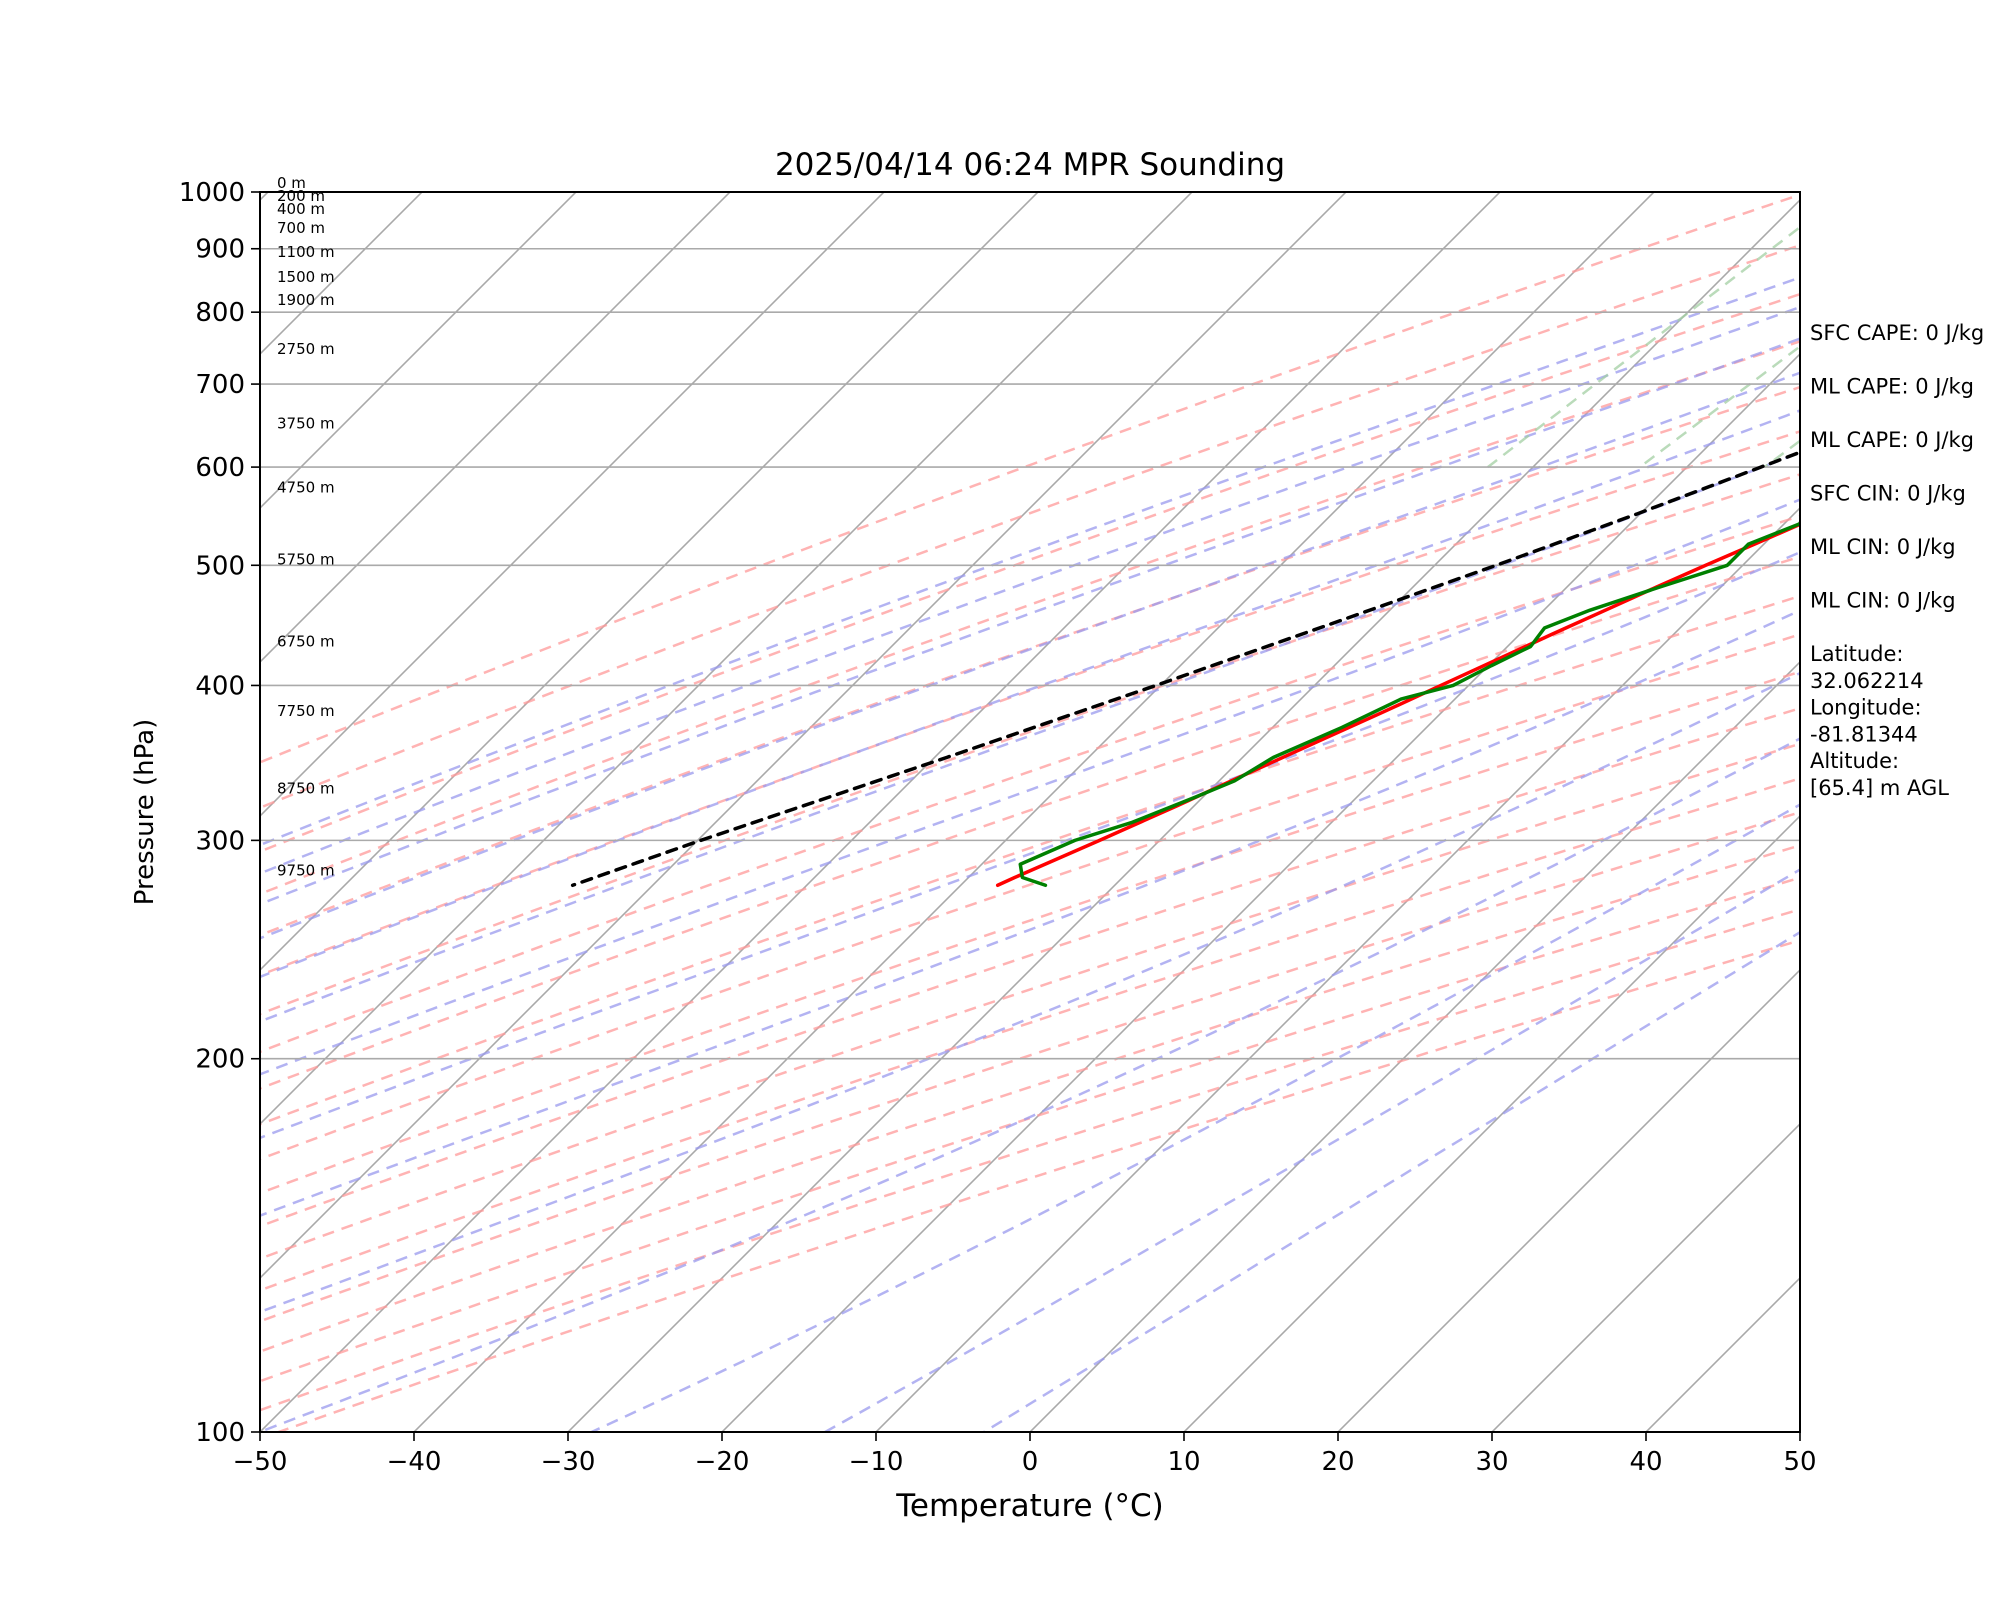 The height and width of the screenshot is (1600, 2000). What do you see at coordinates (306, 711) in the screenshot?
I see `height-label: 7750 m` at bounding box center [306, 711].